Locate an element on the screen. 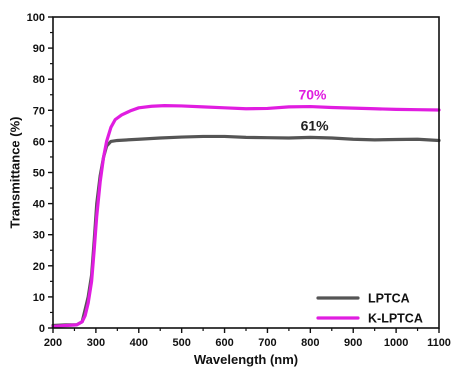 This screenshot has width=451, height=372. y-tick-label: 20 is located at coordinates (39, 267).